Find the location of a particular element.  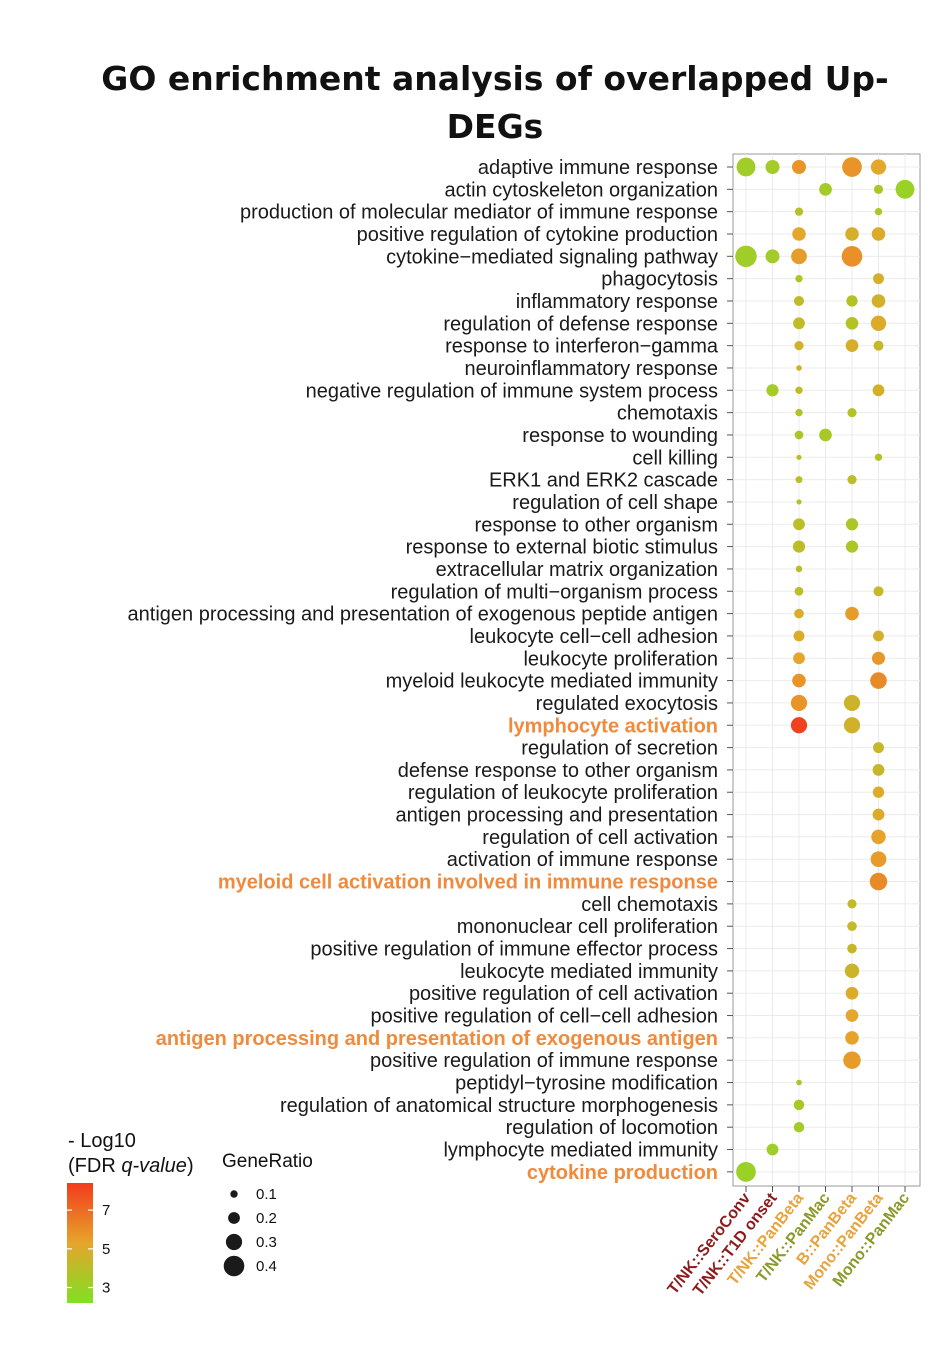

term-label: positive regulation of immune response is located at coordinates (544, 1061).